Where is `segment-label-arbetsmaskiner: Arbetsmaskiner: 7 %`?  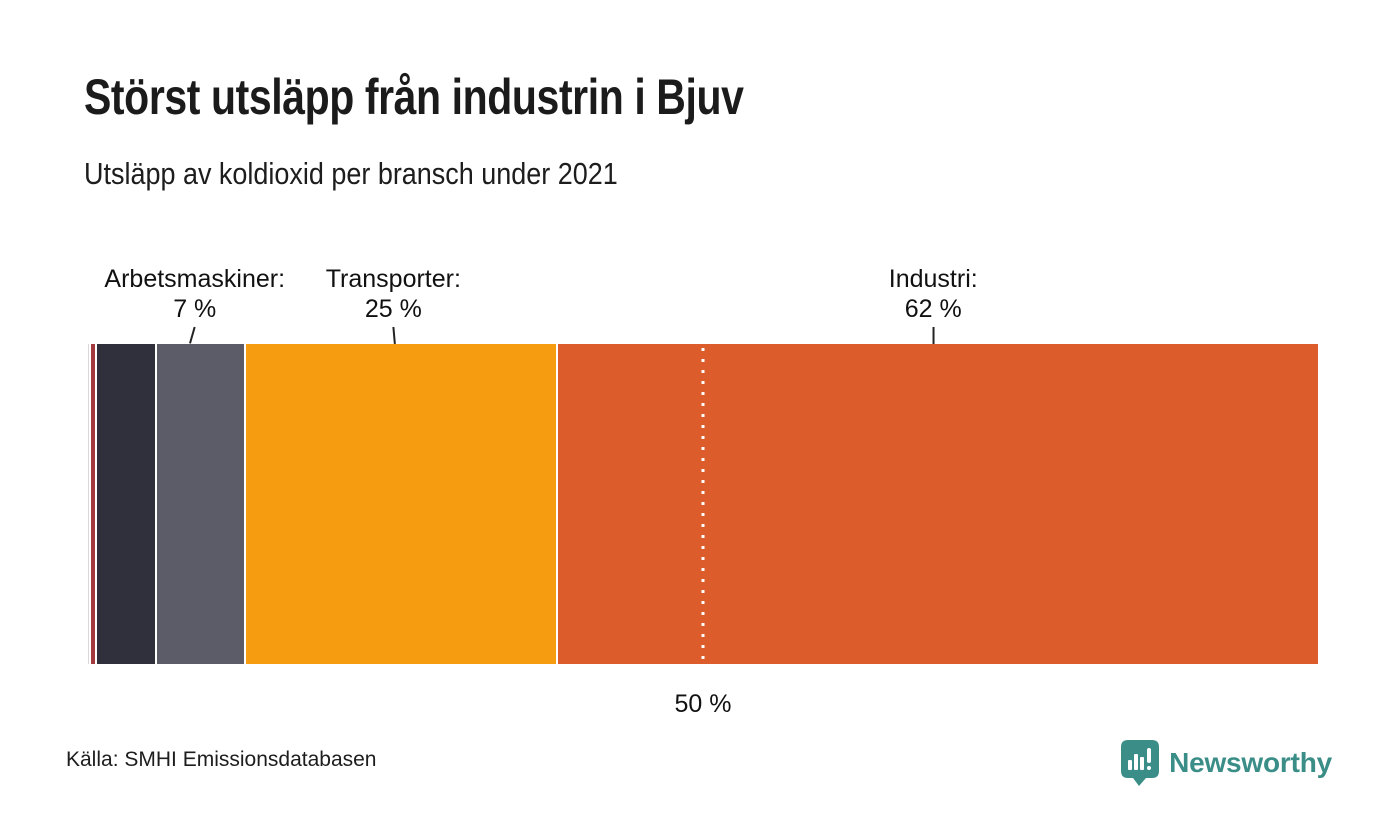
segment-label-arbetsmaskiner: Arbetsmaskiner: 7 % is located at coordinates (194, 304).